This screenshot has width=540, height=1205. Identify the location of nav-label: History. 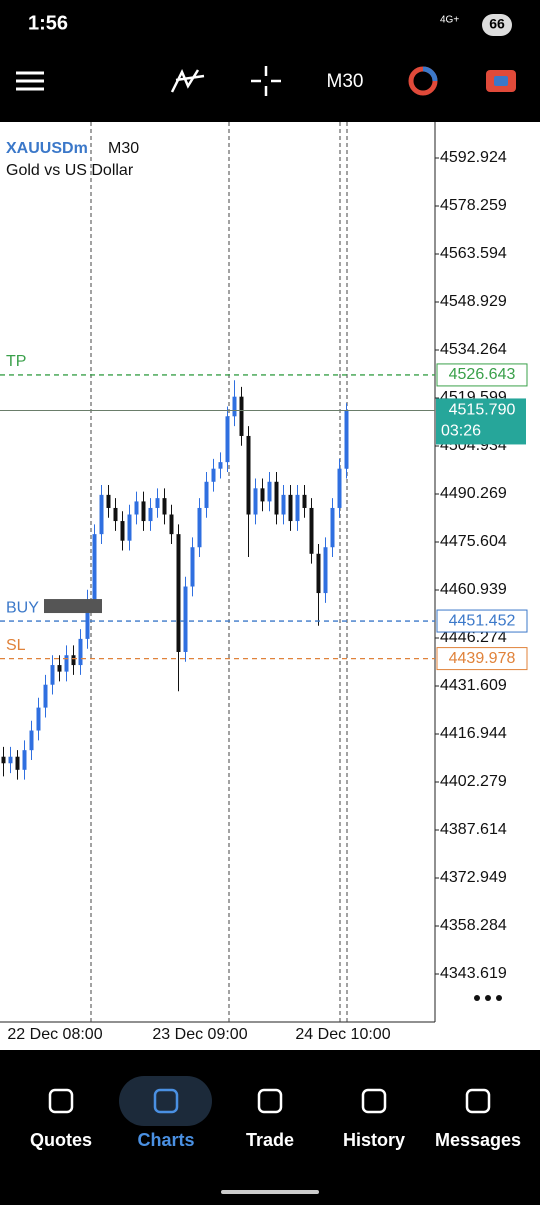
(374, 1140).